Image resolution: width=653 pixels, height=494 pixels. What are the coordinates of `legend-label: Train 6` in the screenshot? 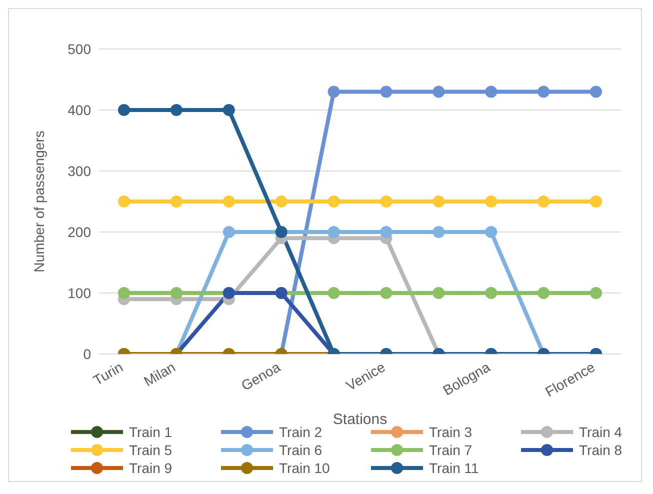 It's located at (300, 450).